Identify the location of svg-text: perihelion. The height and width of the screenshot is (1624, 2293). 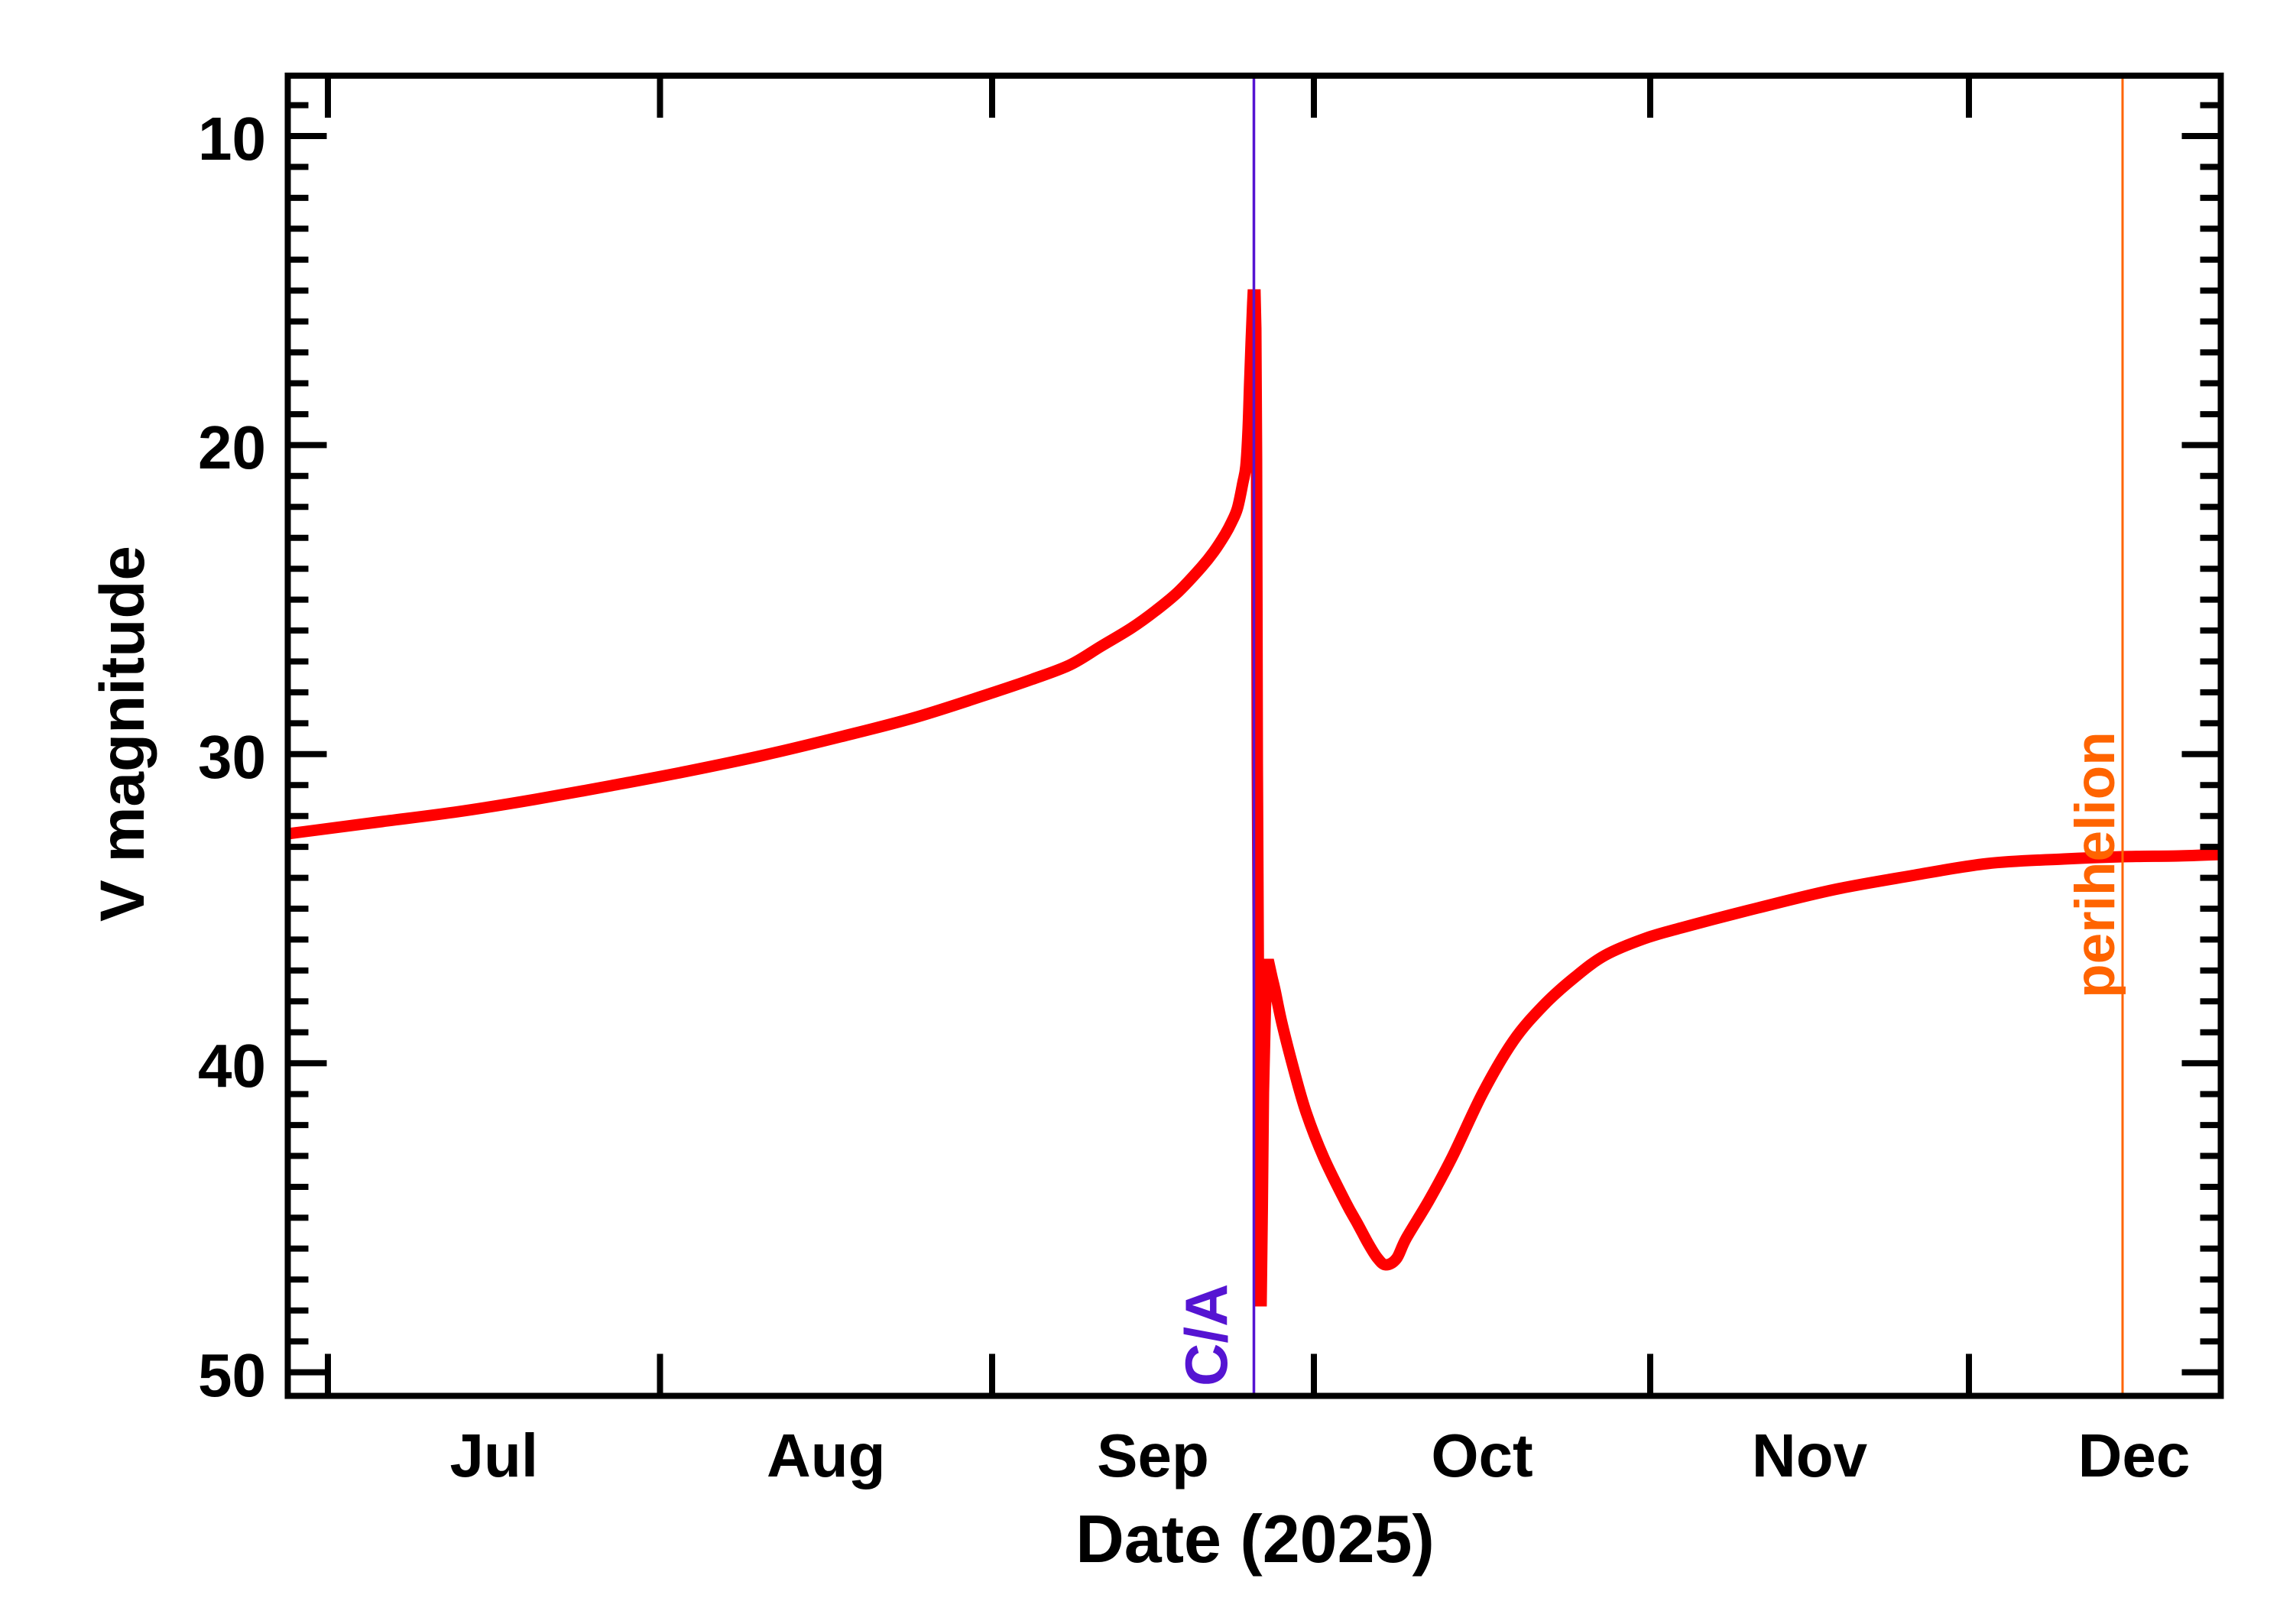
(2095, 864).